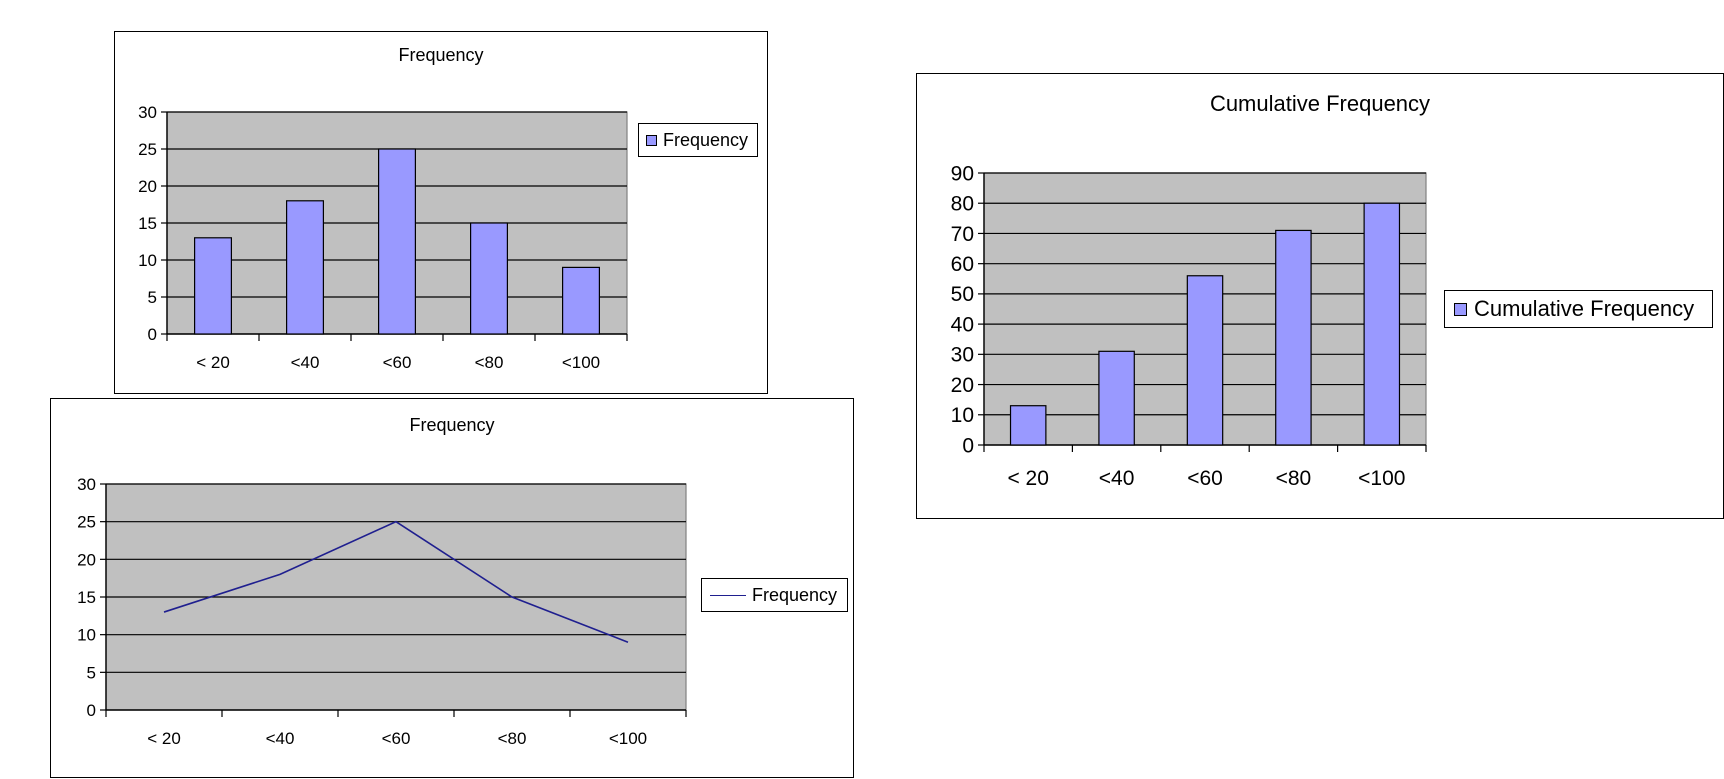 This screenshot has width=1724, height=779. What do you see at coordinates (396, 581) in the screenshot?
I see `series-line` at bounding box center [396, 581].